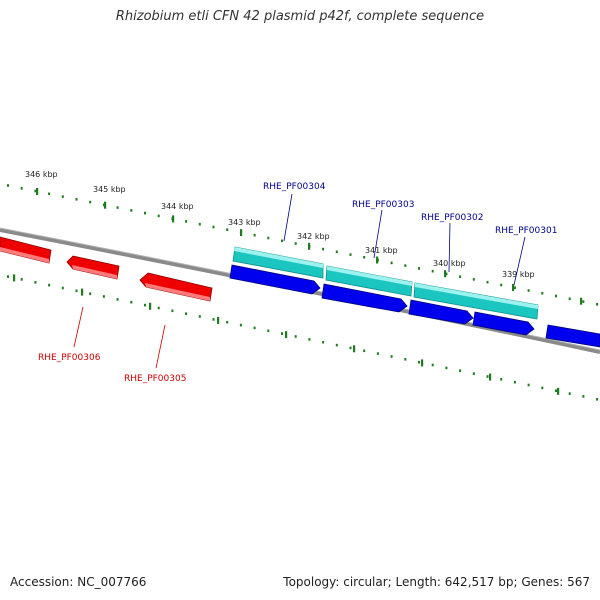 This screenshot has width=600, height=600. I want to click on kbp-label-339: 339 kbp, so click(518, 274).